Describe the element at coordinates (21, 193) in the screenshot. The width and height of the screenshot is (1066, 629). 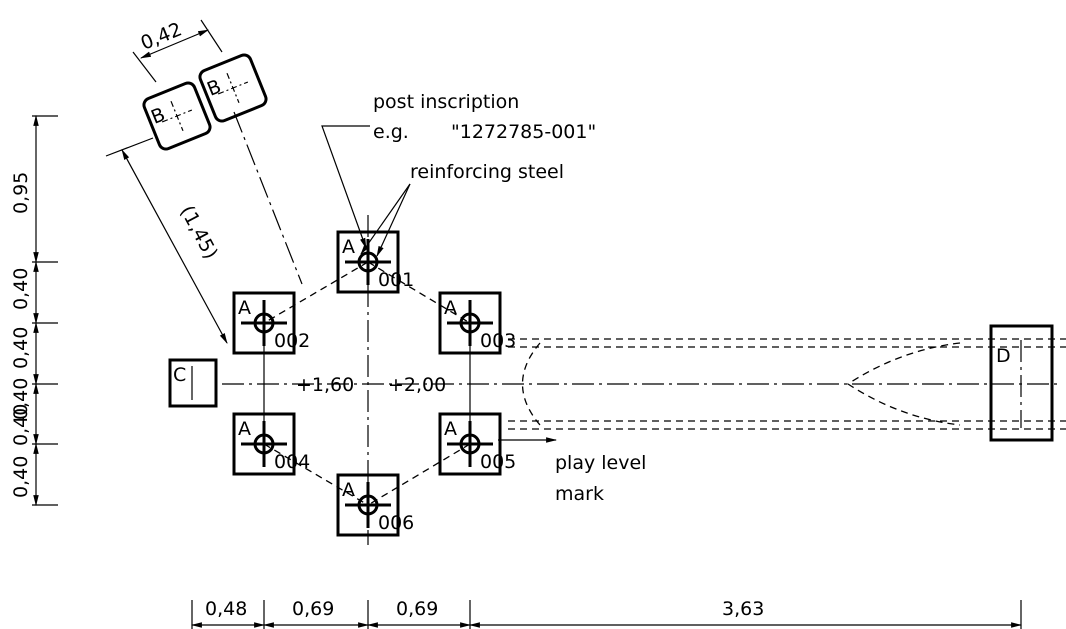
I see `dim-left-1: 0,95` at that location.